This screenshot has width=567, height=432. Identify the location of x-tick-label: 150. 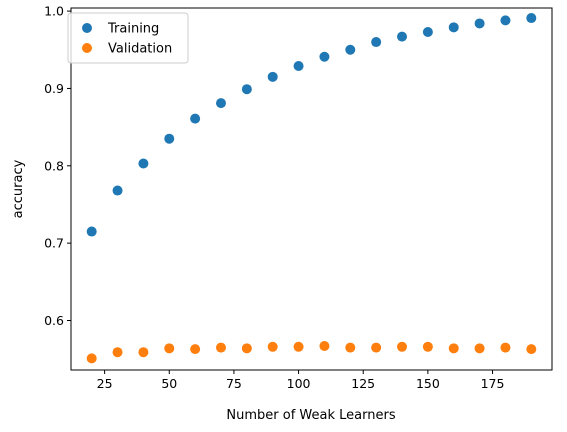
(428, 383).